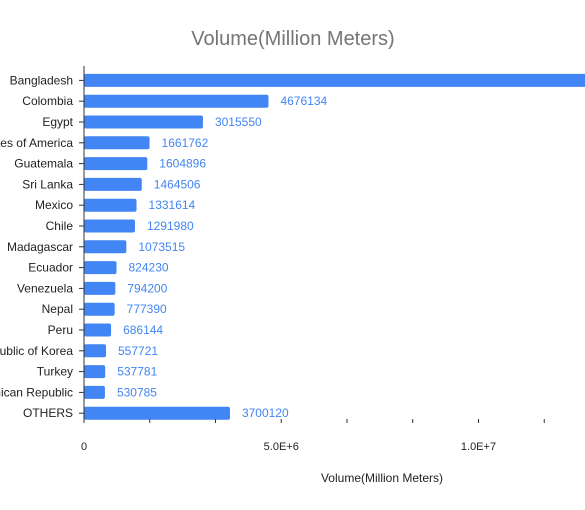 The height and width of the screenshot is (510, 585). Describe the element at coordinates (60, 330) in the screenshot. I see `category-label: Peru` at that location.